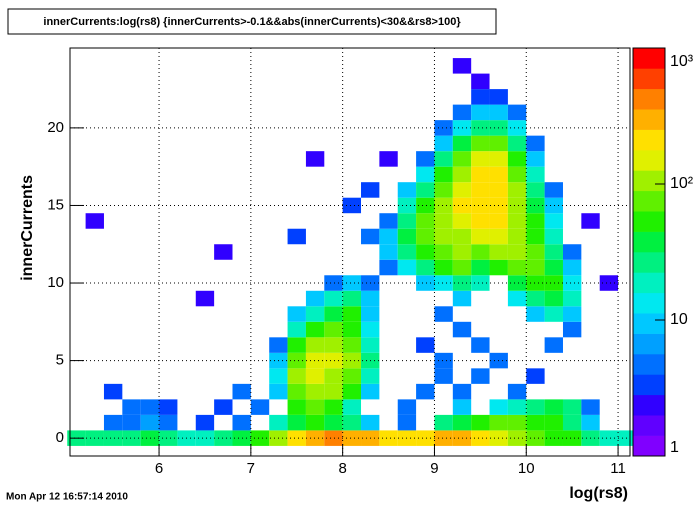 This screenshot has height=507, width=700. I want to click on x-tick-label: 8, so click(342, 468).